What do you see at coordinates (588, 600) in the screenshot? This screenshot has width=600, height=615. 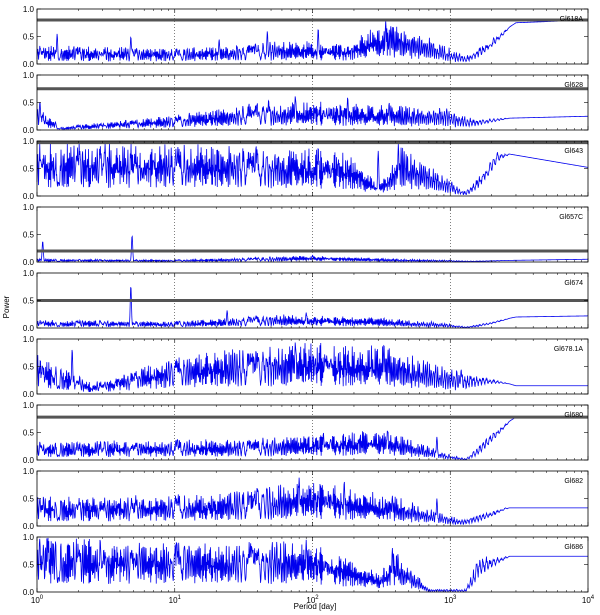 I see `x-tick-label: 10⁴` at bounding box center [588, 600].